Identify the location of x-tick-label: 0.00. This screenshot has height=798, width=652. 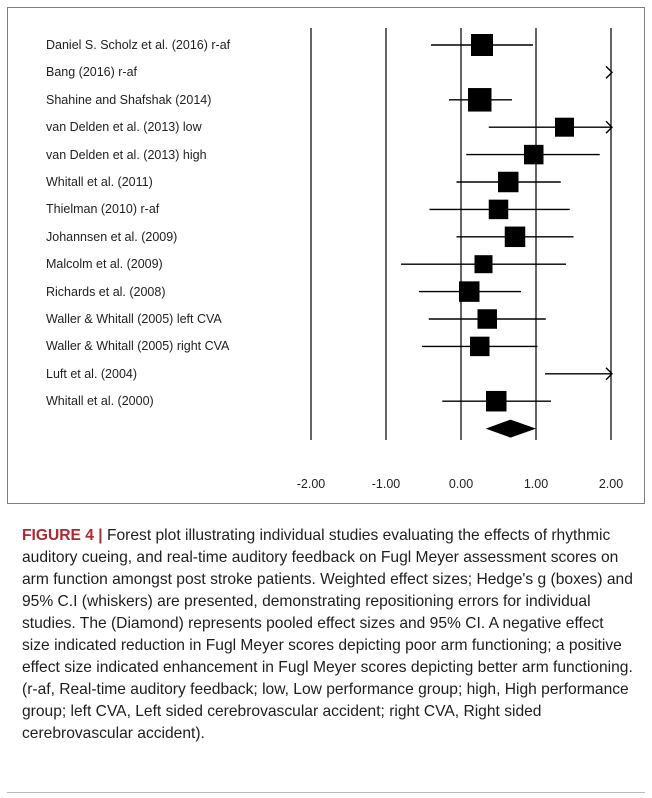
(461, 484).